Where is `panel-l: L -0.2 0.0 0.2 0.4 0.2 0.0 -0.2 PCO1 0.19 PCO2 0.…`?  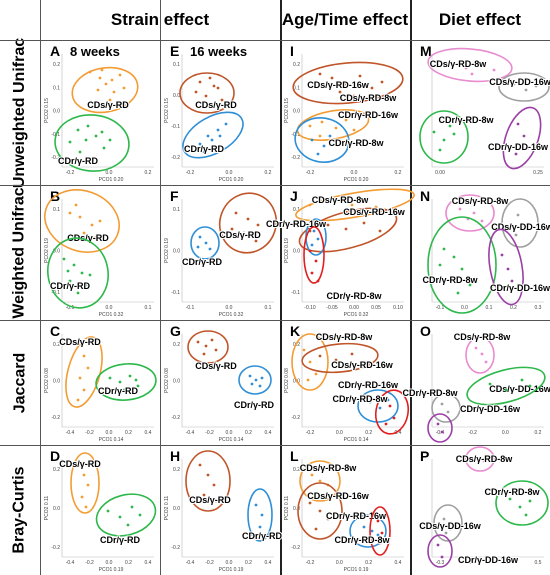
panel-l: L -0.2 0.0 0.2 0.4 0.2 0.0 -0.2 PCO1 0.19 PCO2 0.… is located at coordinates (345, 510).